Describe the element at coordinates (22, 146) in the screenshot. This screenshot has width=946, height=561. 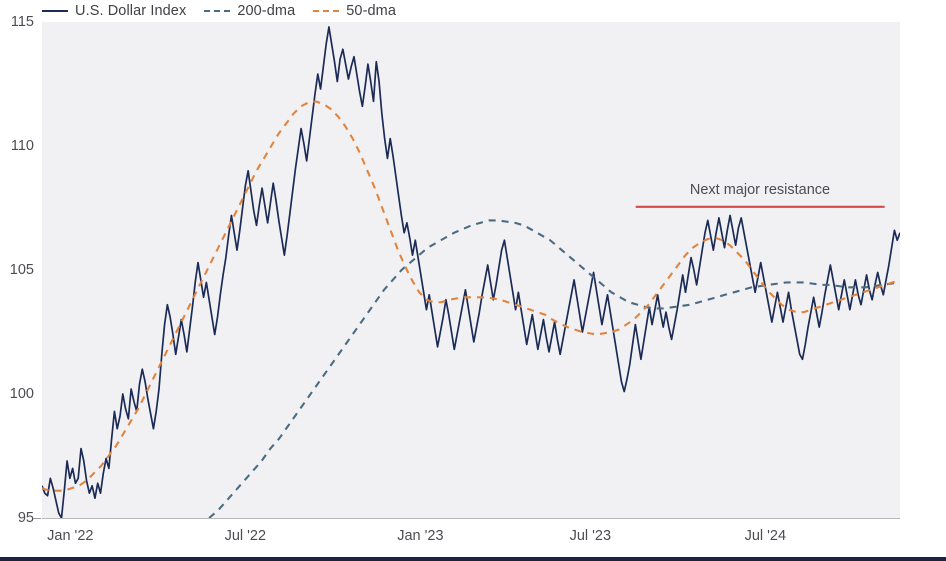
I see `y-tick-label: 110` at that location.